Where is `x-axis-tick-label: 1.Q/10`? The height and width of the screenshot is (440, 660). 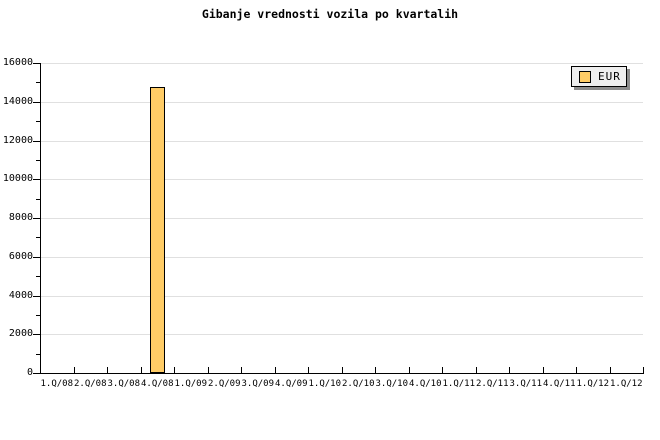
x-axis-tick-label: 1.Q/10 is located at coordinates (324, 384).